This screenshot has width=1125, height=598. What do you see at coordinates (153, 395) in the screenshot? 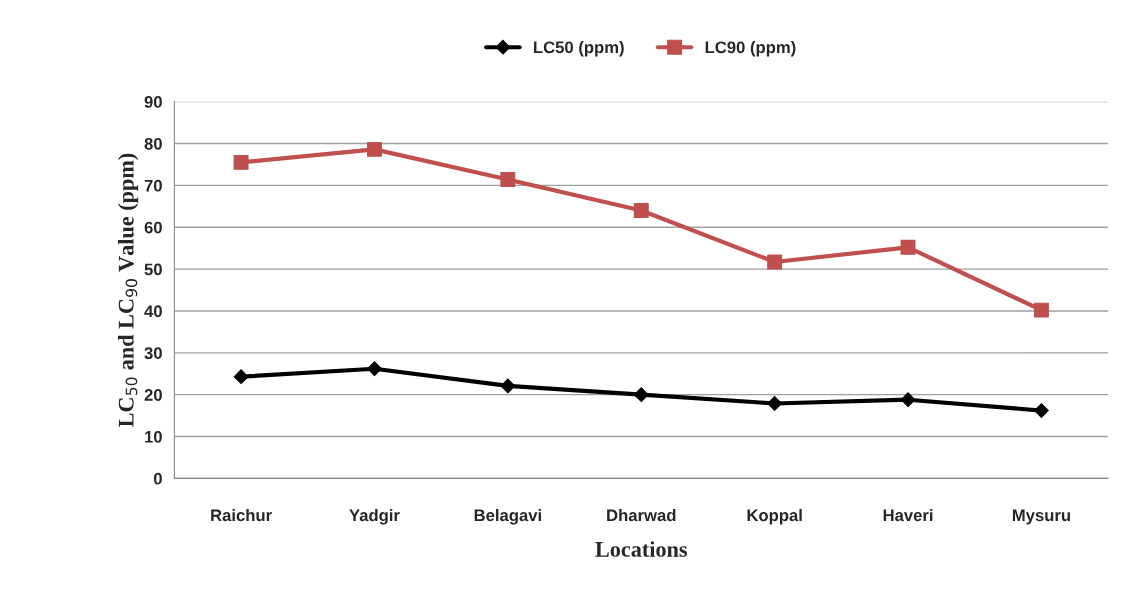
I see `y-tick-label: 20` at bounding box center [153, 395].